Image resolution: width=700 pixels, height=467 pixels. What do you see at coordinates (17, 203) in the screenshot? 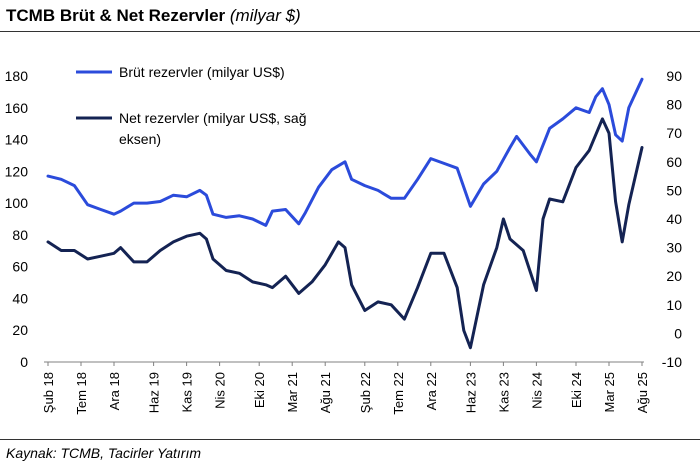
I see `y-left-tick-label: 100` at bounding box center [17, 203].